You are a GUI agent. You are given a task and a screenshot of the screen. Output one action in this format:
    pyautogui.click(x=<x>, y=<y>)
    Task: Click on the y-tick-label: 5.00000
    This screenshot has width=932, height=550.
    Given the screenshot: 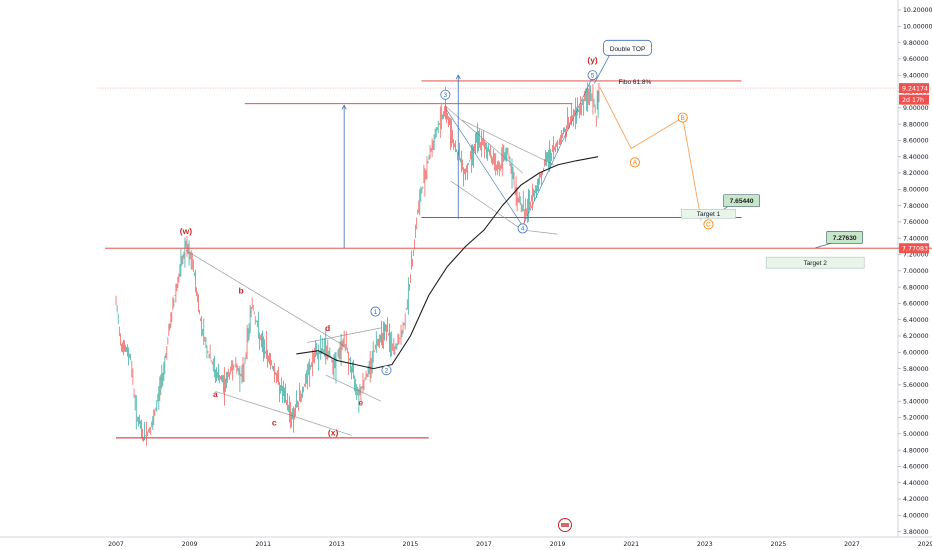 What is the action you would take?
    pyautogui.click(x=916, y=434)
    